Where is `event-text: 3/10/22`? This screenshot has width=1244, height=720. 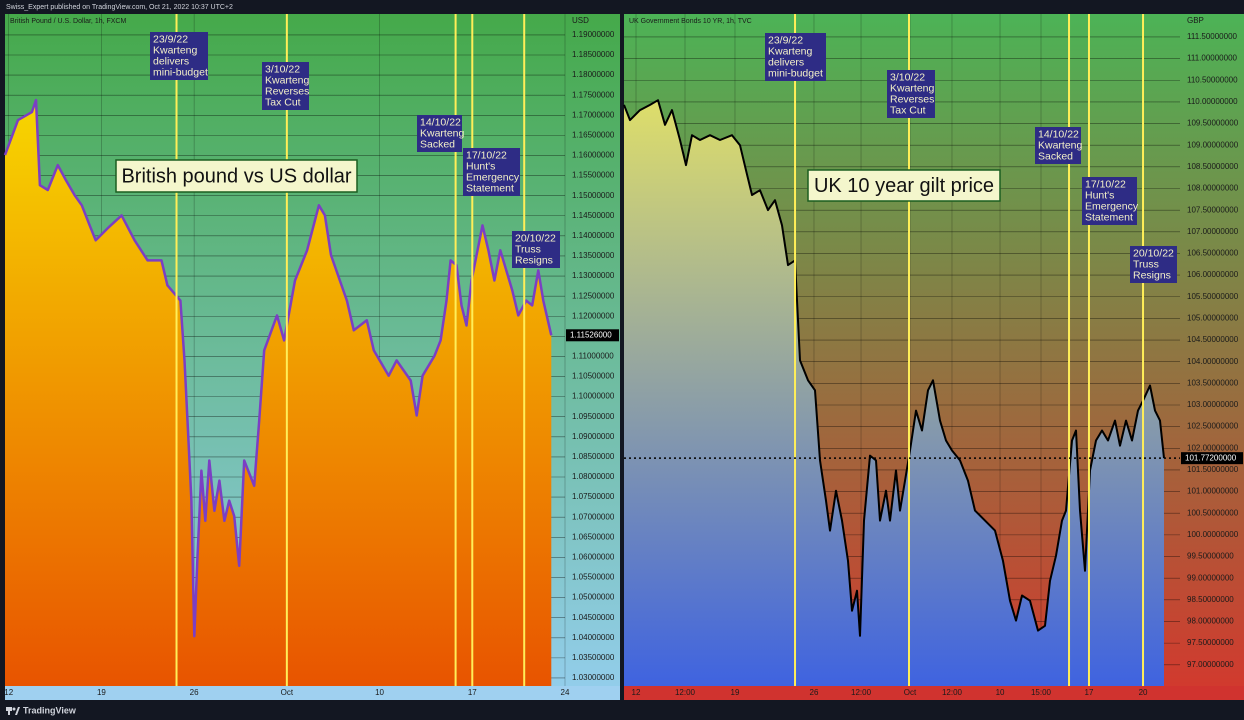
event-text: 3/10/22 is located at coordinates (907, 77).